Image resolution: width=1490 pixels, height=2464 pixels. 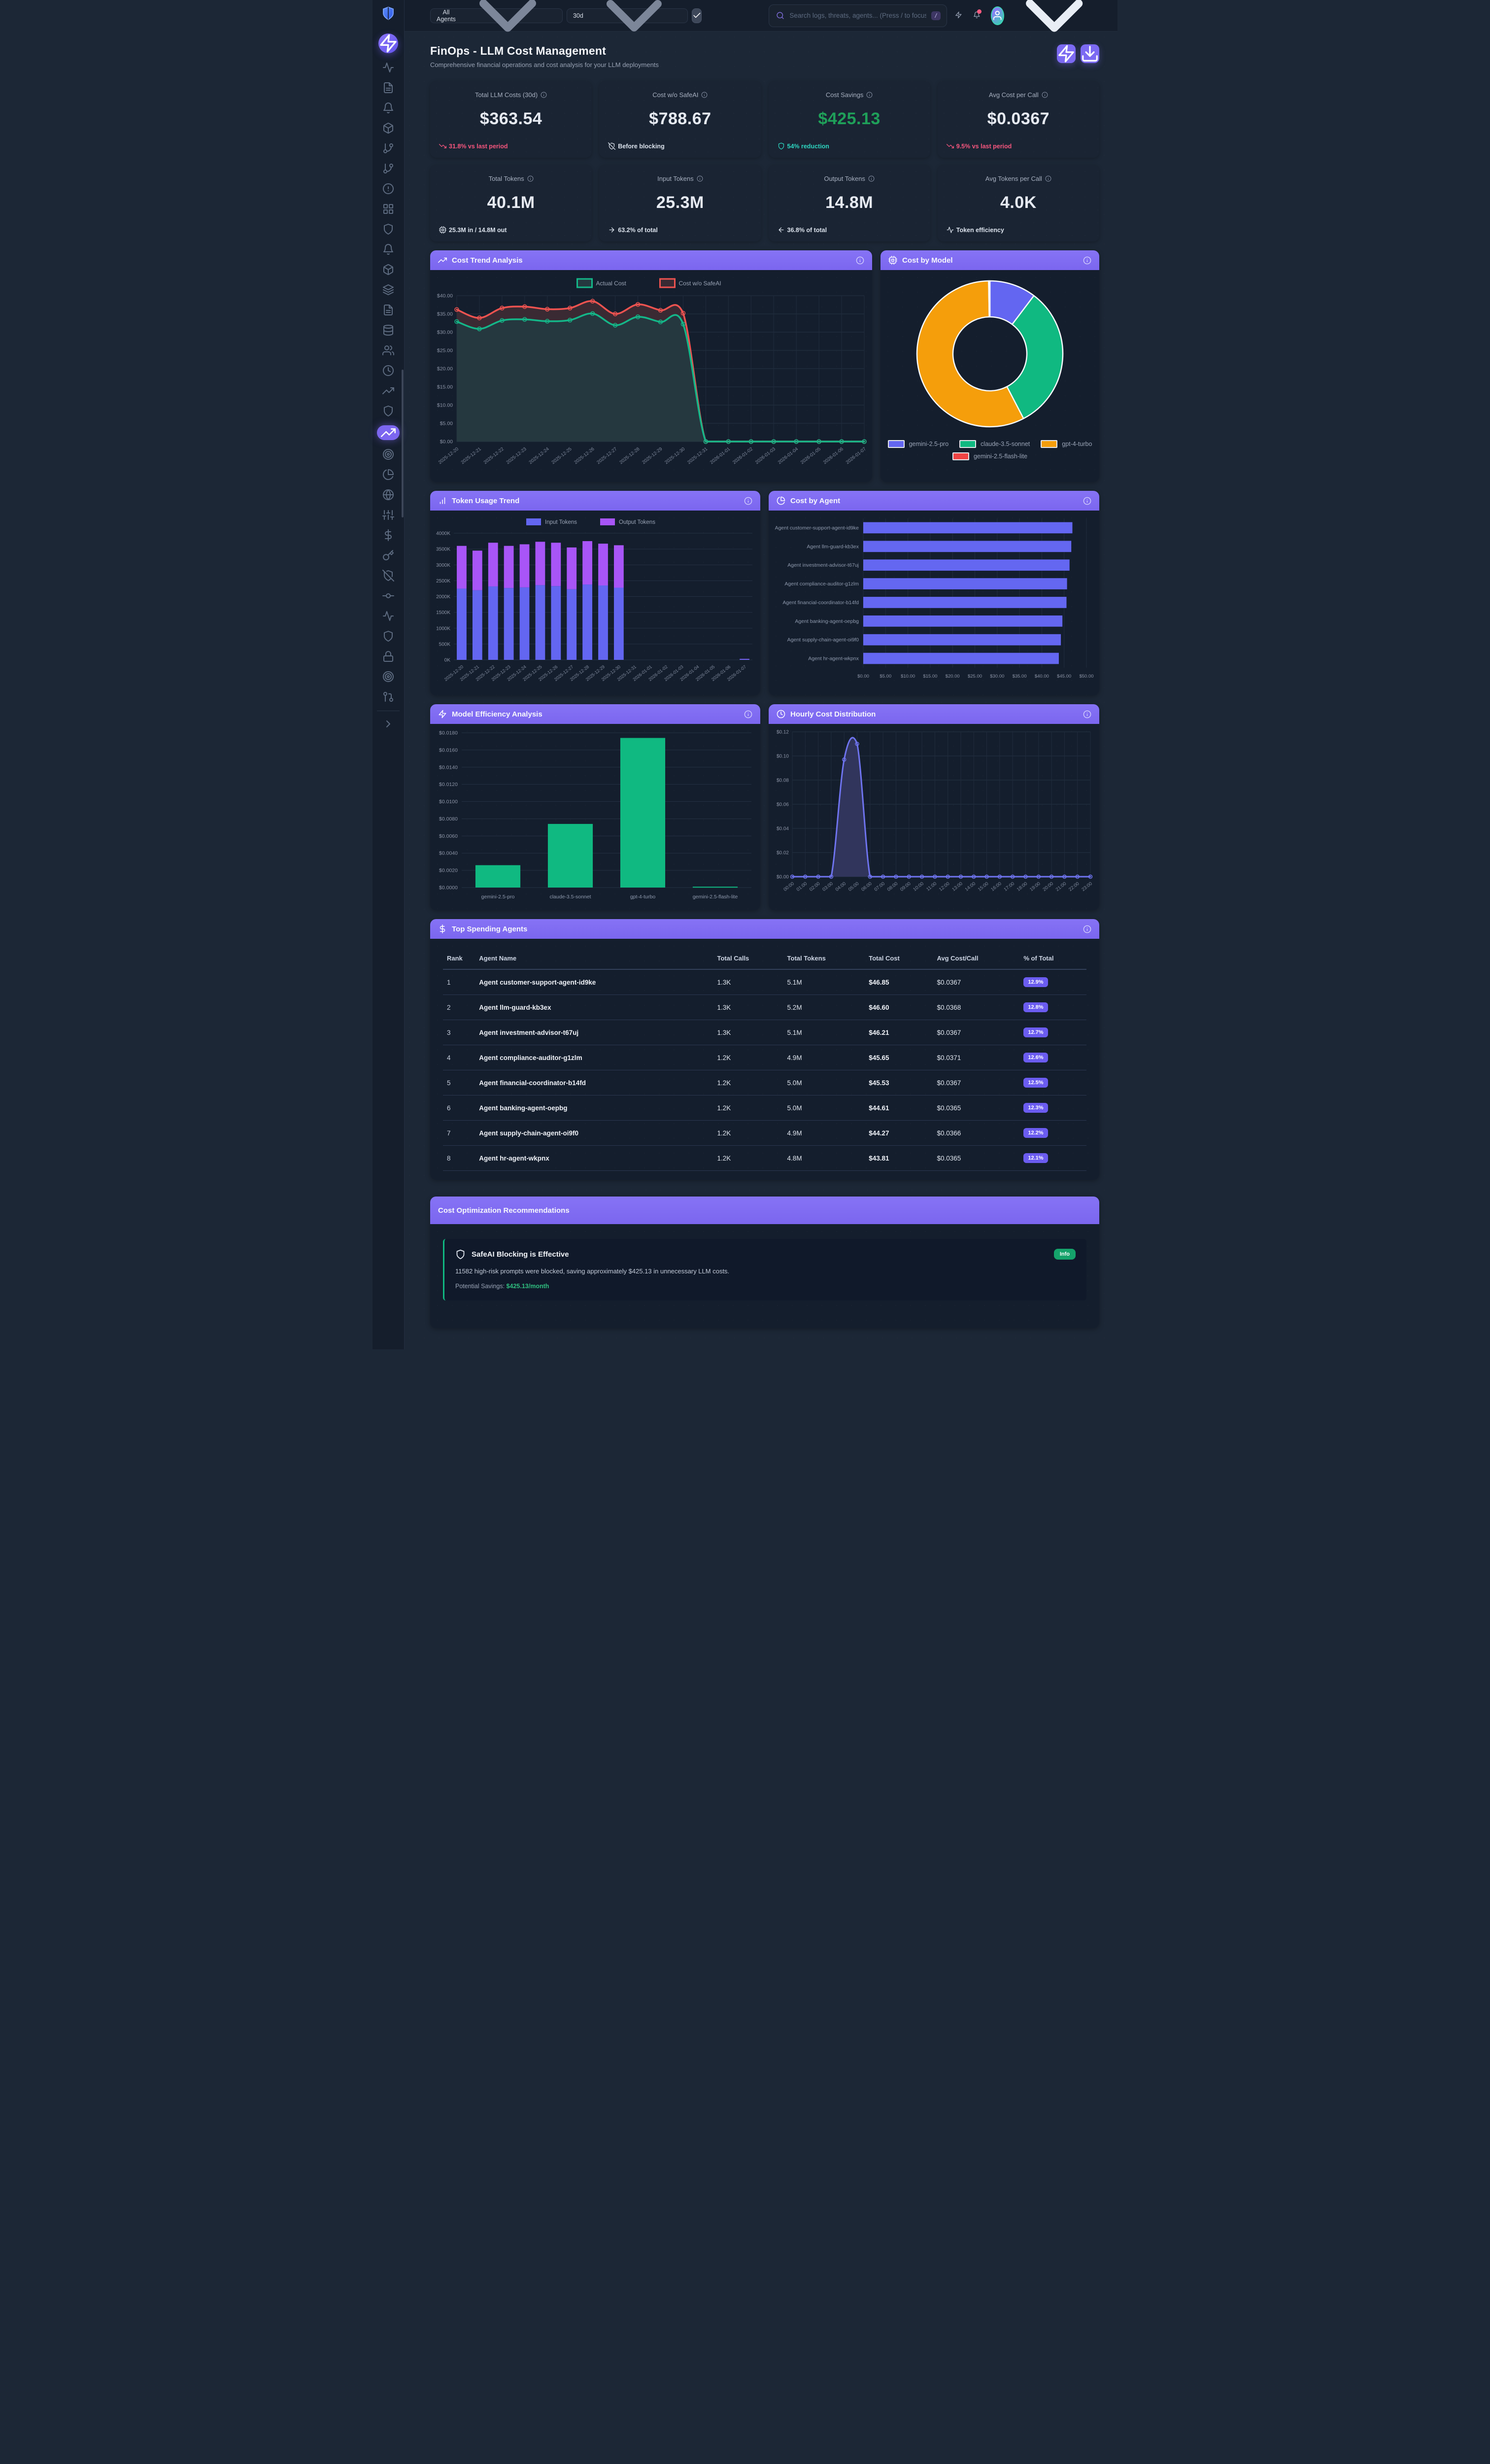 I want to click on table-header-cell: % of Total, so click(x=1052, y=960).